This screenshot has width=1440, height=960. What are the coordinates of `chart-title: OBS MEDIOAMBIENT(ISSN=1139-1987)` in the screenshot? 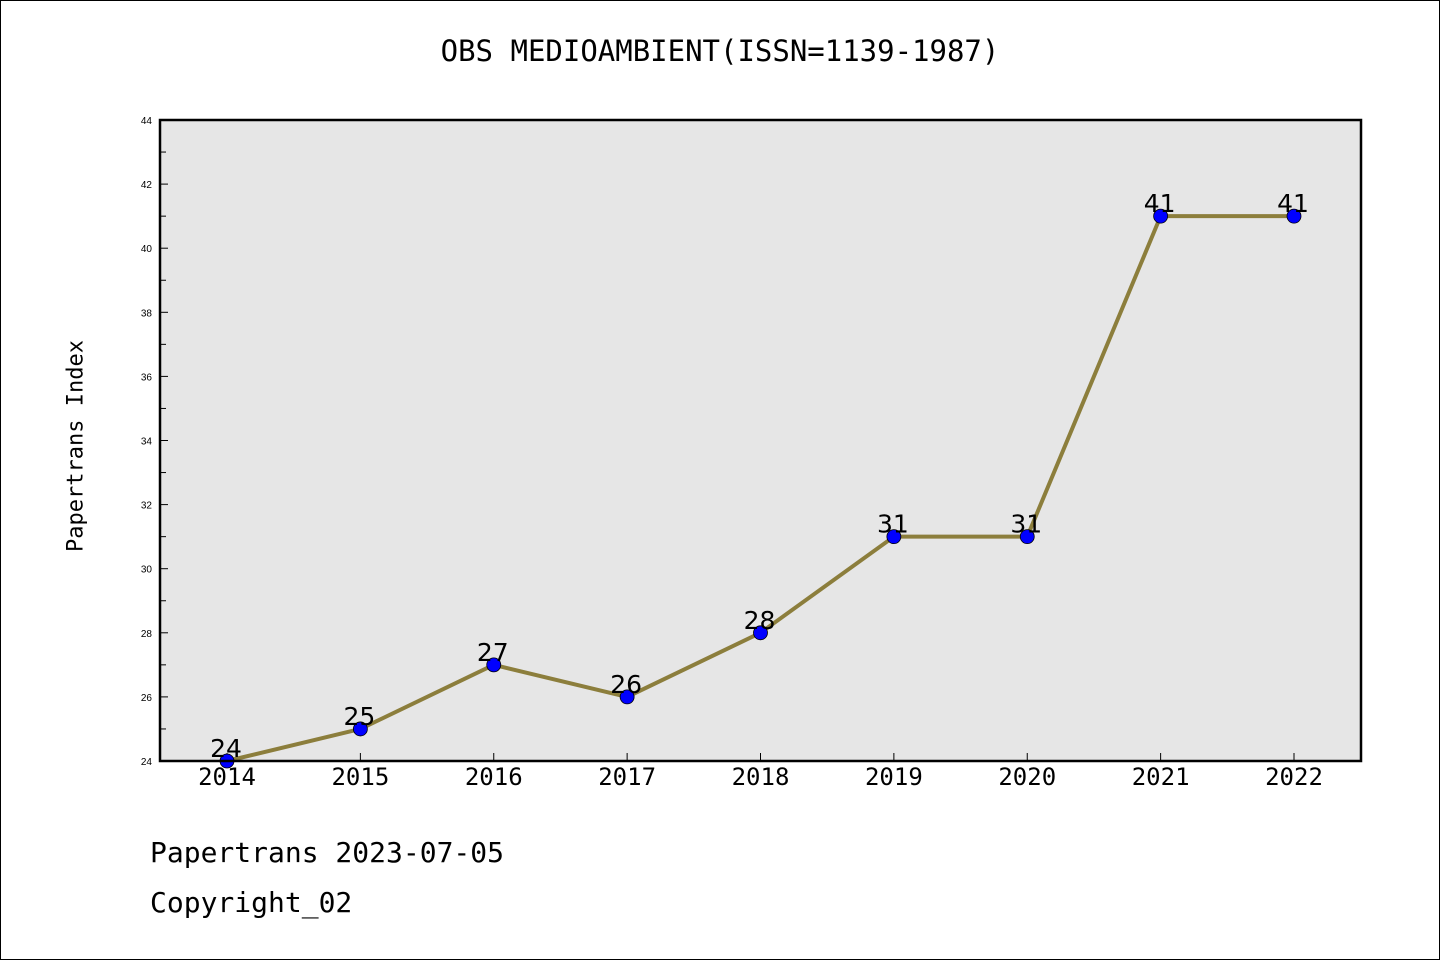 It's located at (720, 51).